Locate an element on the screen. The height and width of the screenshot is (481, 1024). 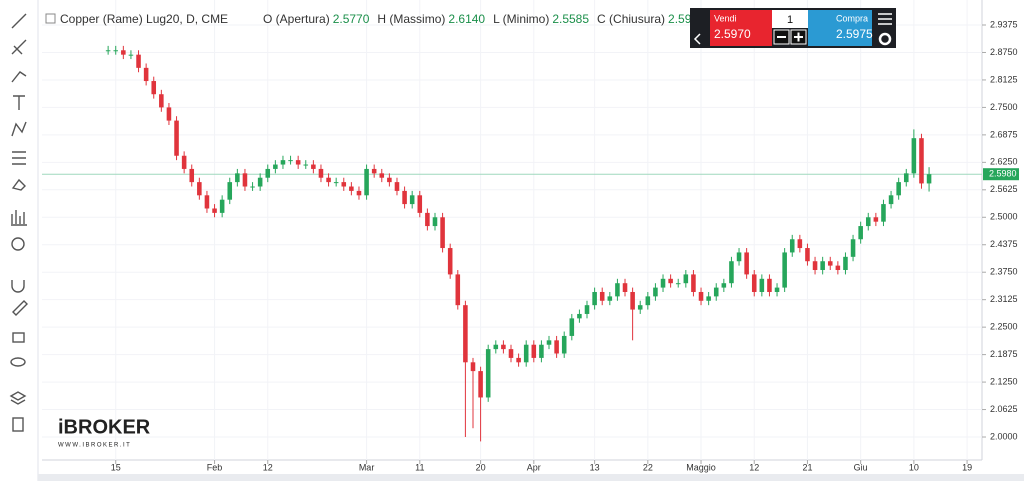
tool-zoom is located at coordinates (18, 244).